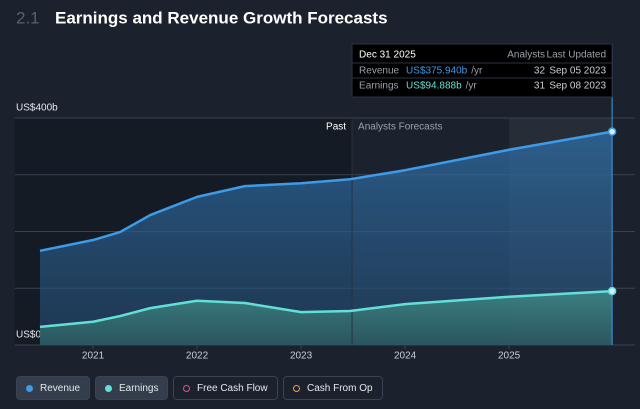  I want to click on legend-label: Earnings, so click(139, 388).